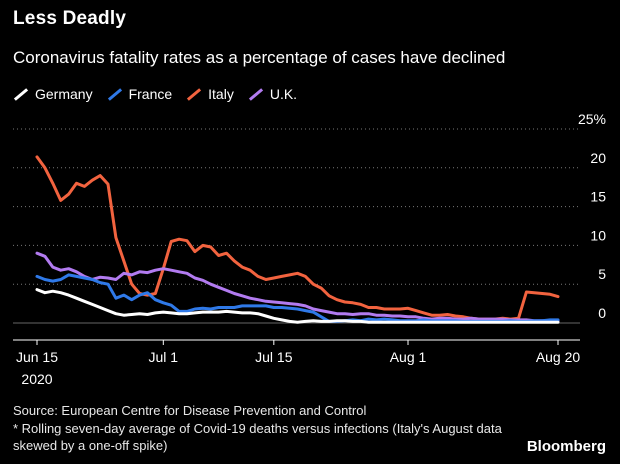 The height and width of the screenshot is (464, 620). What do you see at coordinates (408, 357) in the screenshot?
I see `x-tick-label: Aug 1` at bounding box center [408, 357].